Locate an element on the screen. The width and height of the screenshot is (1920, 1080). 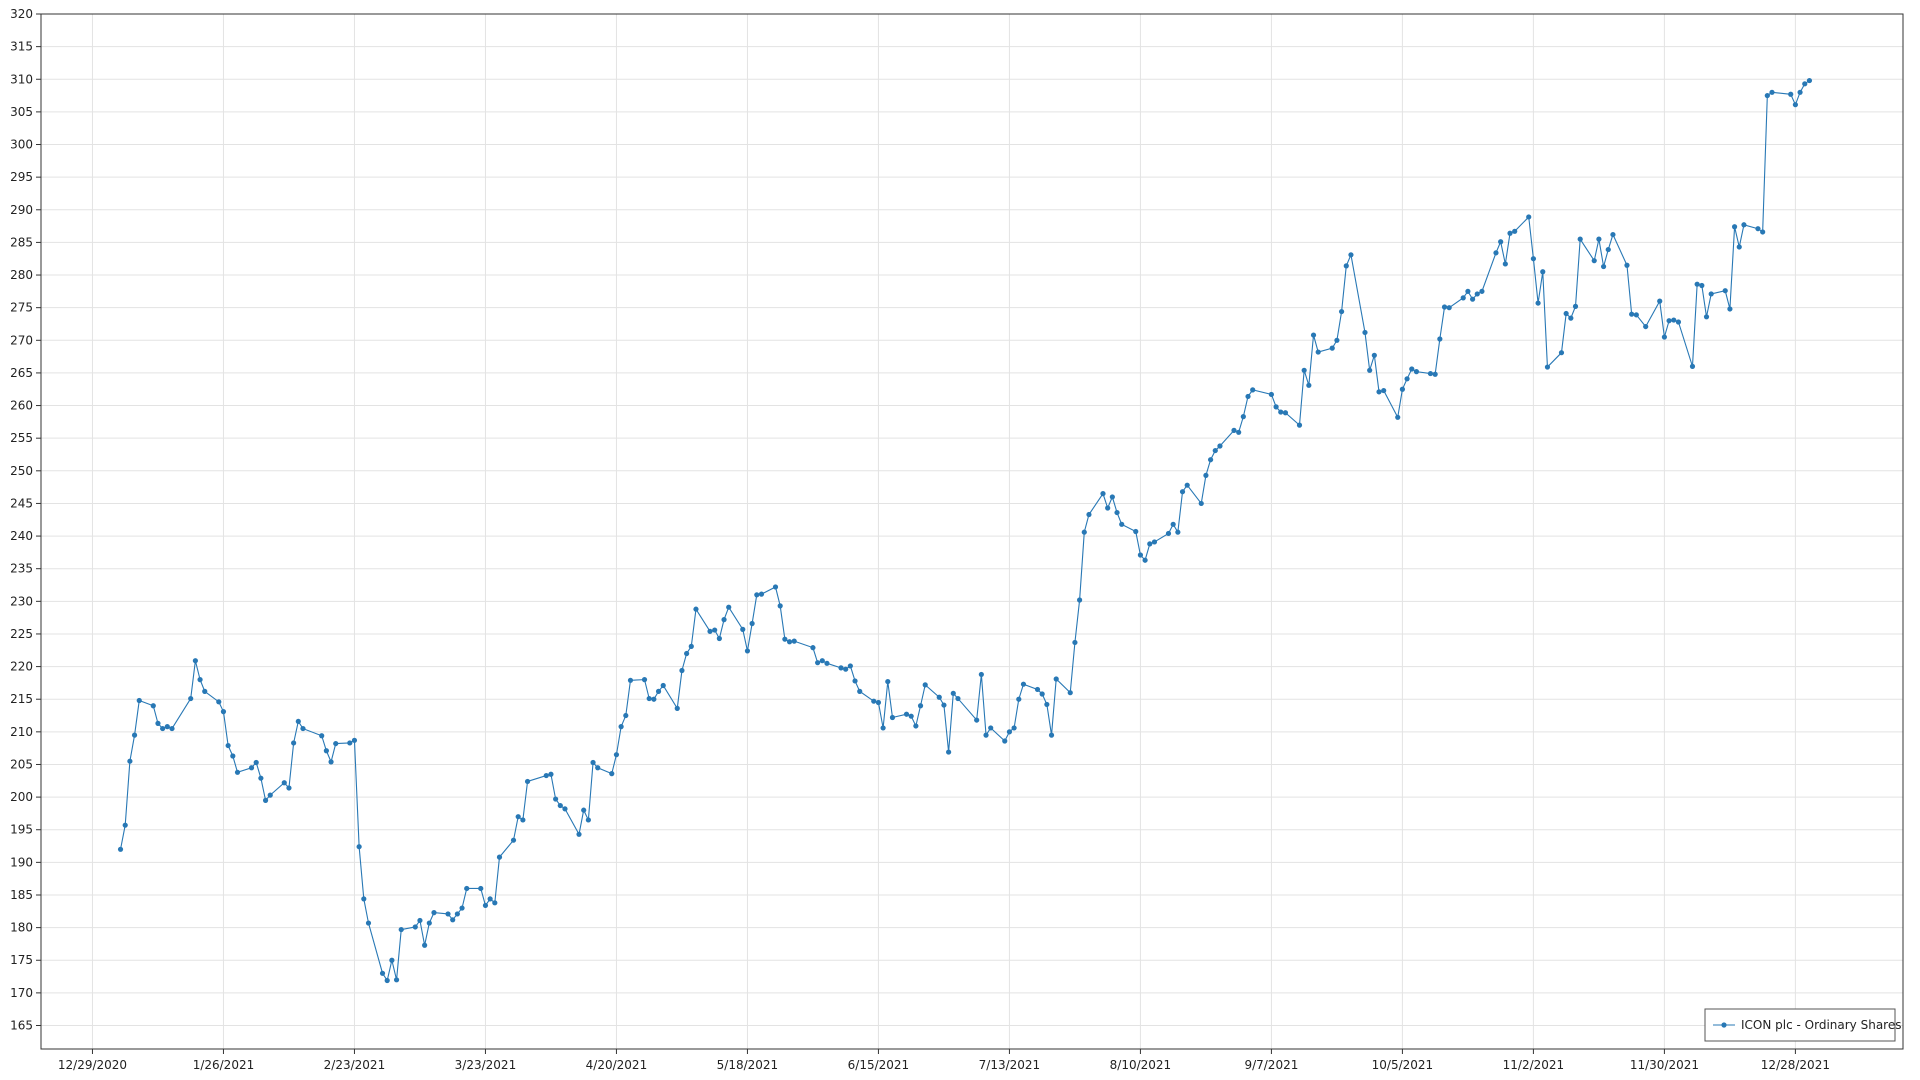
y-tick-label: 190 is located at coordinates (21, 862).